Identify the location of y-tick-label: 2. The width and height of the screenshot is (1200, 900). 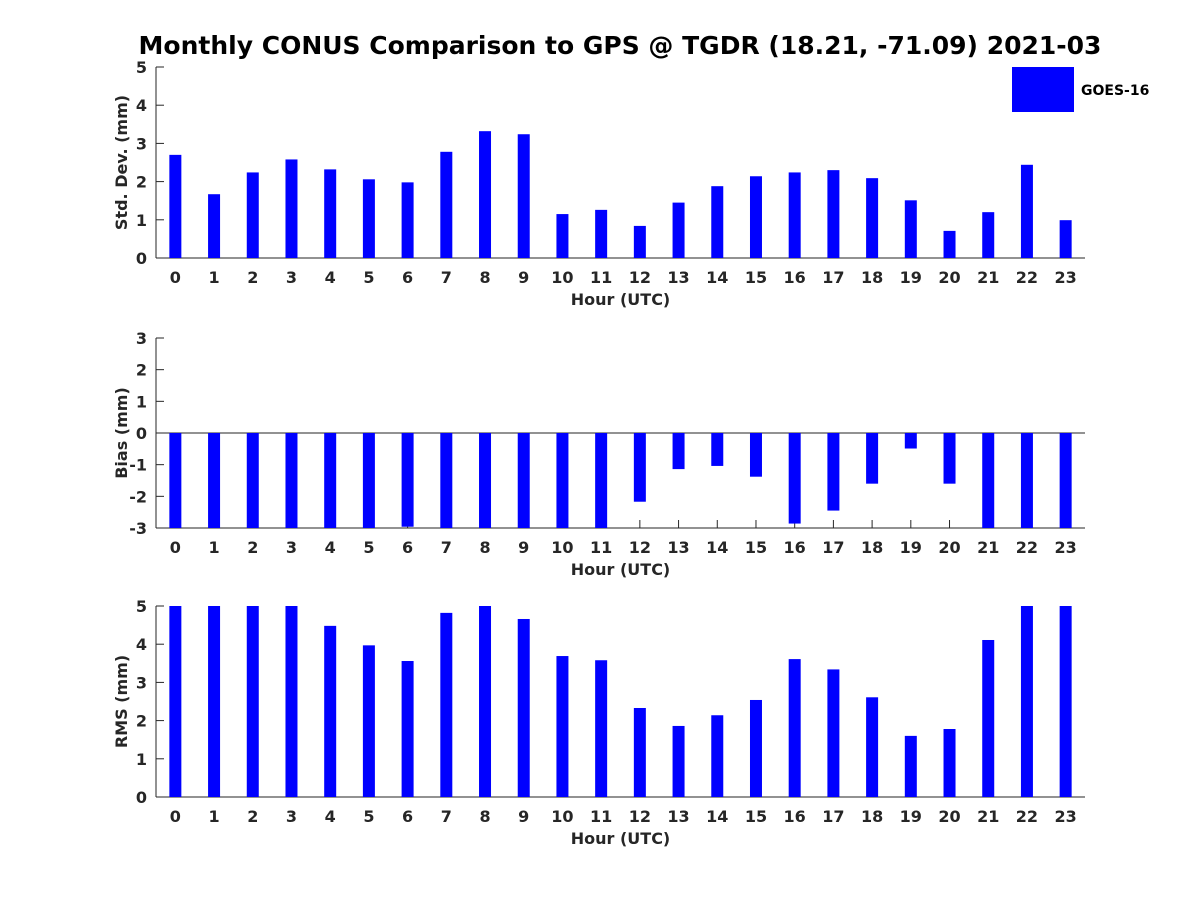
(141, 721).